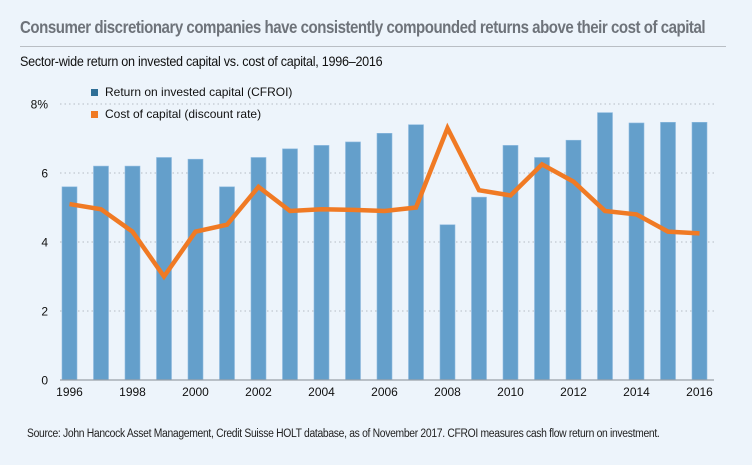  What do you see at coordinates (605, 246) in the screenshot?
I see `bar-2013` at bounding box center [605, 246].